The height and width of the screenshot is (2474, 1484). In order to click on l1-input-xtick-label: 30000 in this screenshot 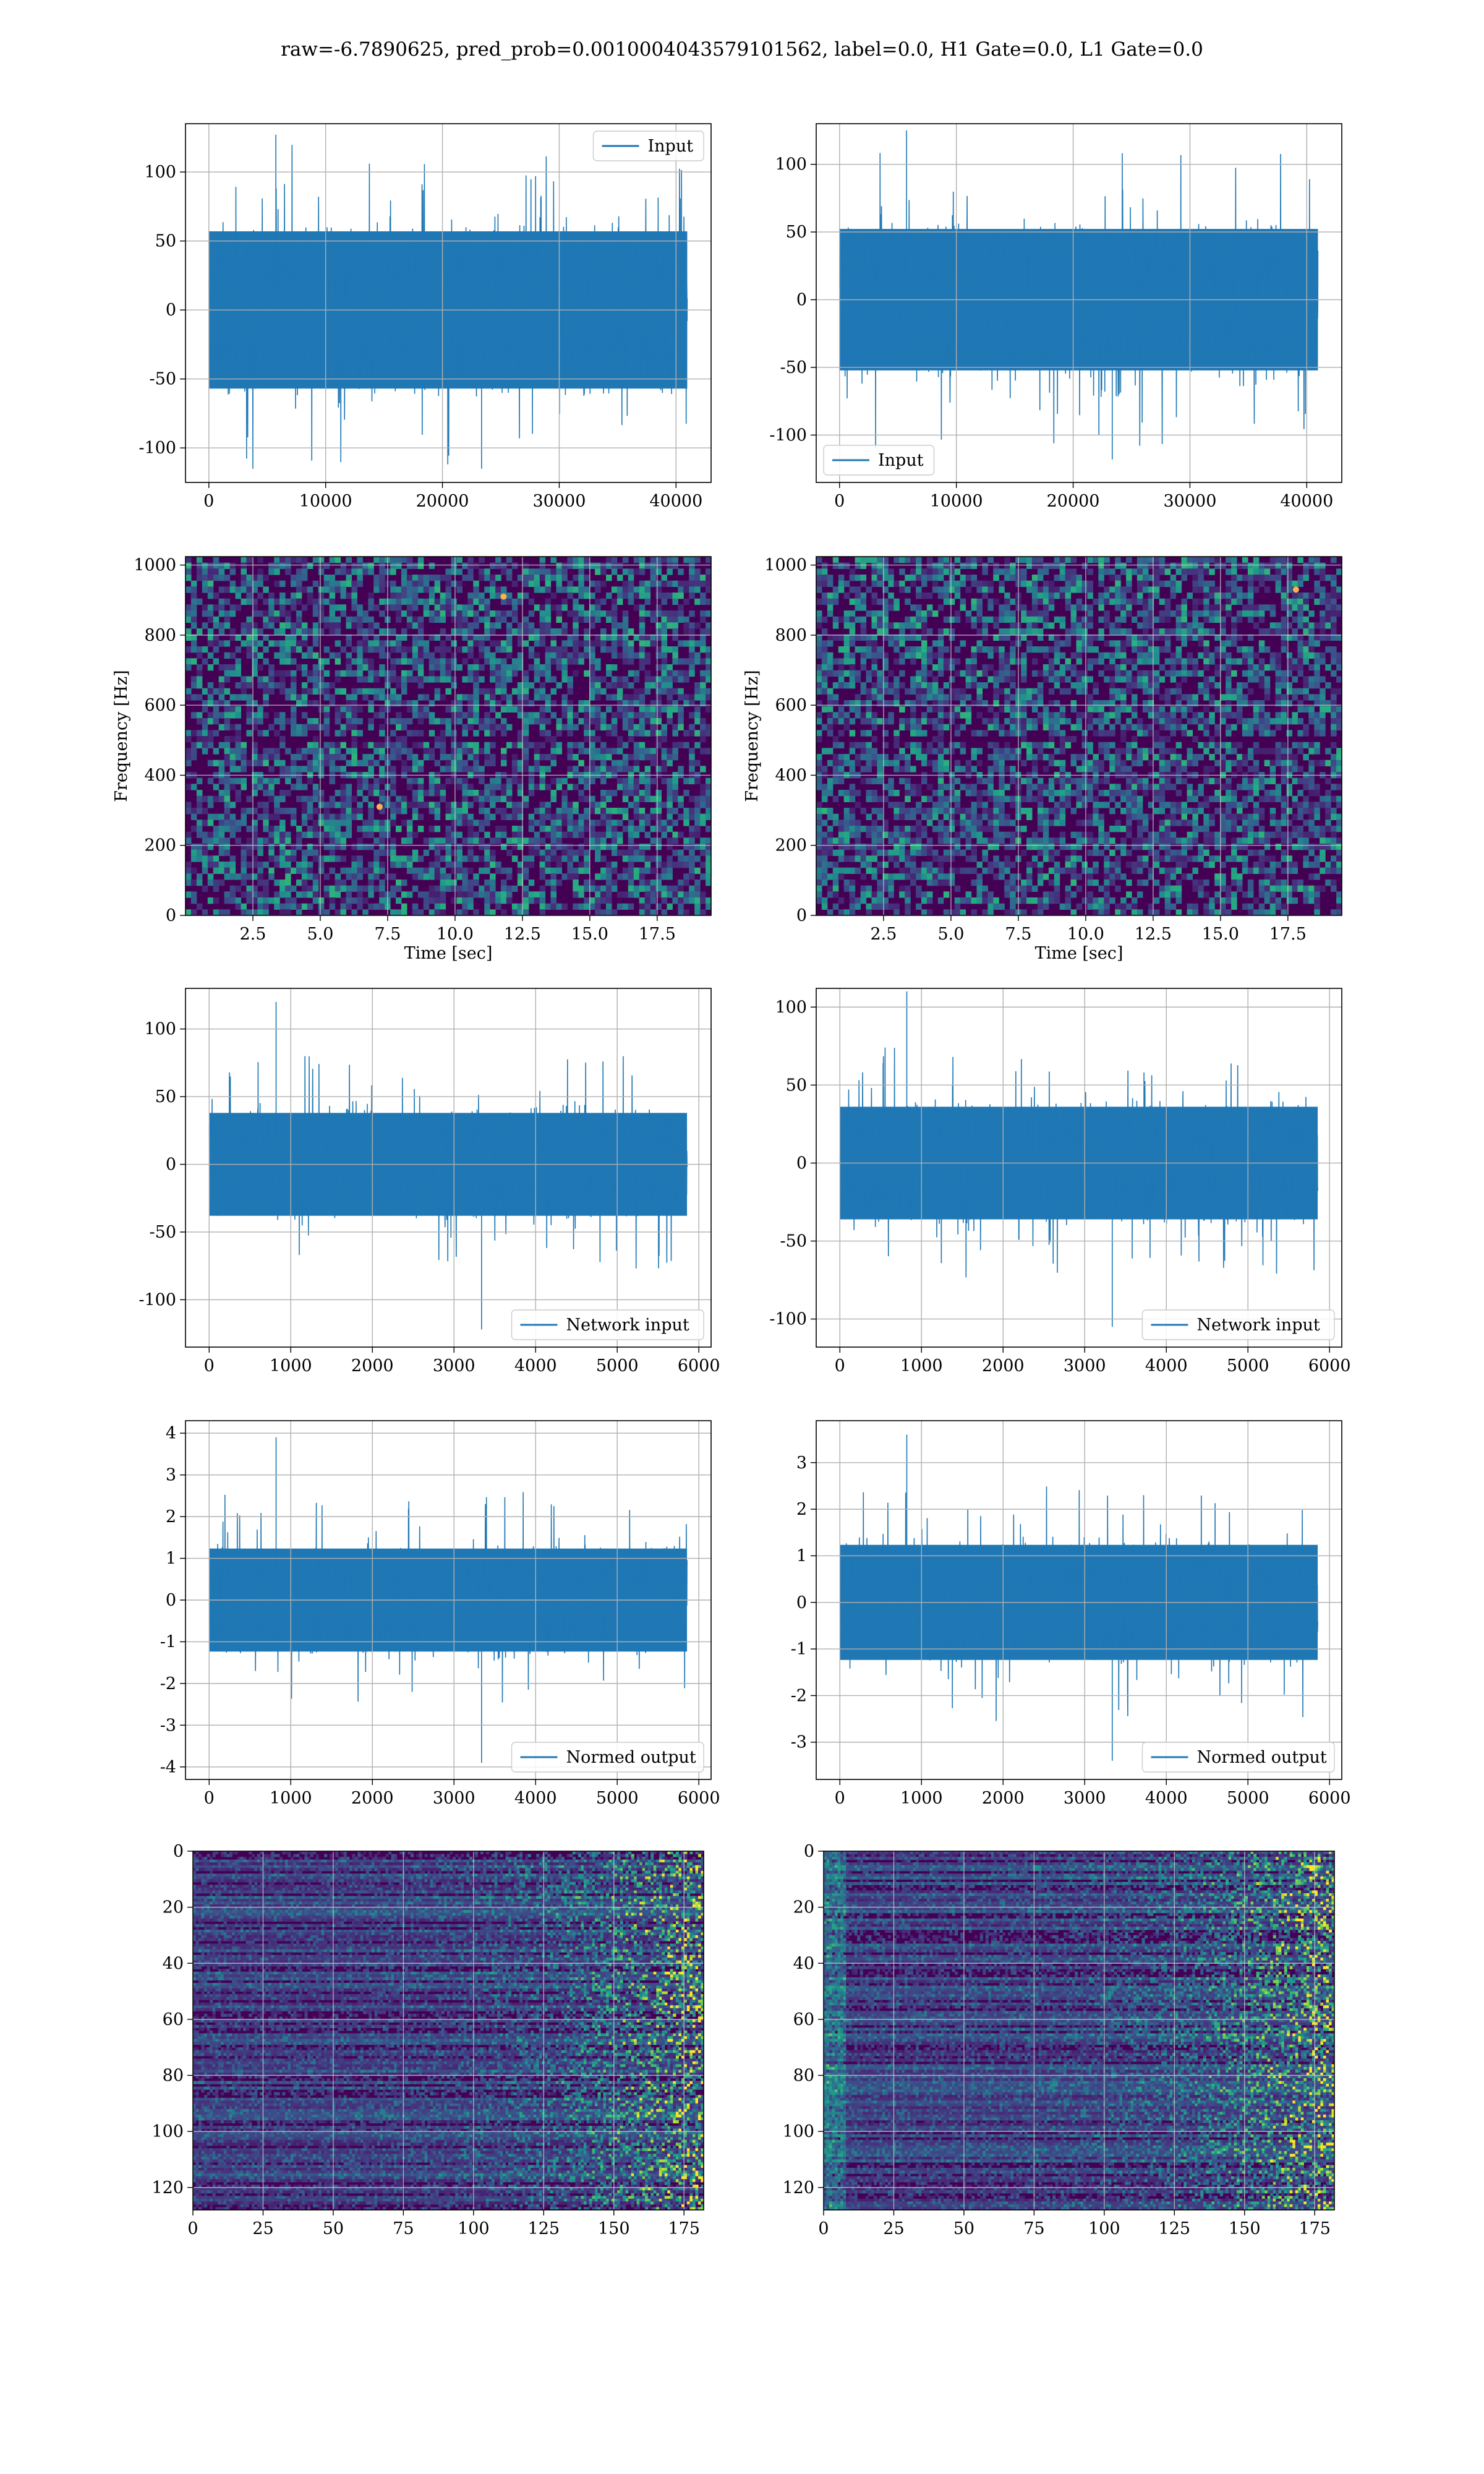, I will do `click(1189, 501)`.